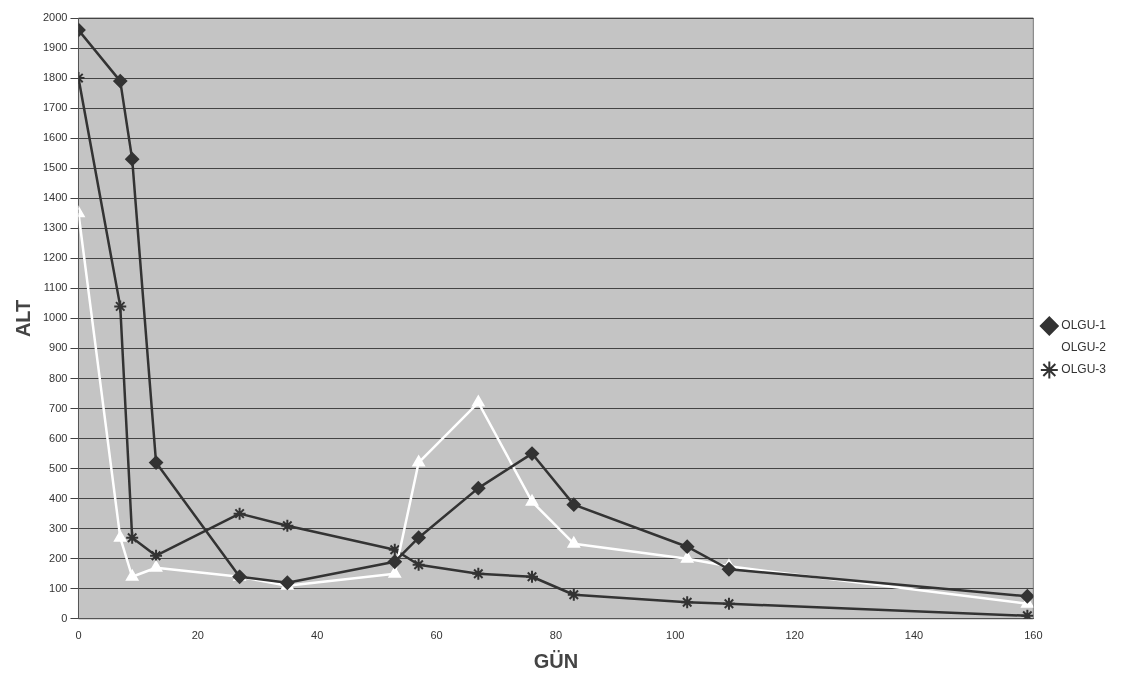 This screenshot has width=1146, height=688. Describe the element at coordinates (55, 287) in the screenshot. I see `y-tick-label: 1100` at that location.